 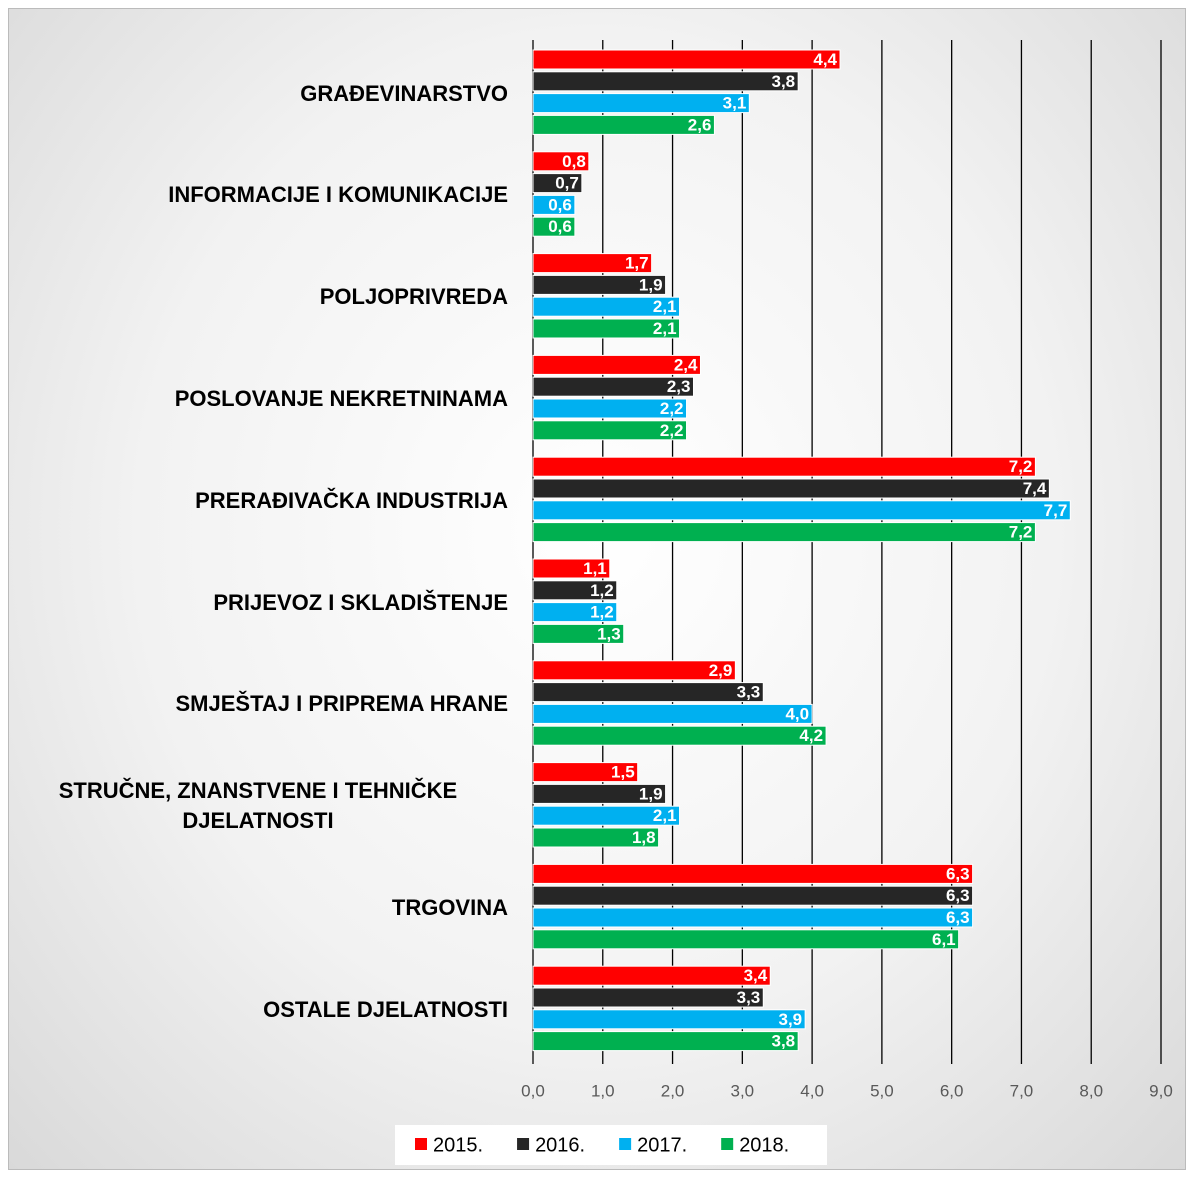 I want to click on data-label: 1,1, so click(x=595, y=568).